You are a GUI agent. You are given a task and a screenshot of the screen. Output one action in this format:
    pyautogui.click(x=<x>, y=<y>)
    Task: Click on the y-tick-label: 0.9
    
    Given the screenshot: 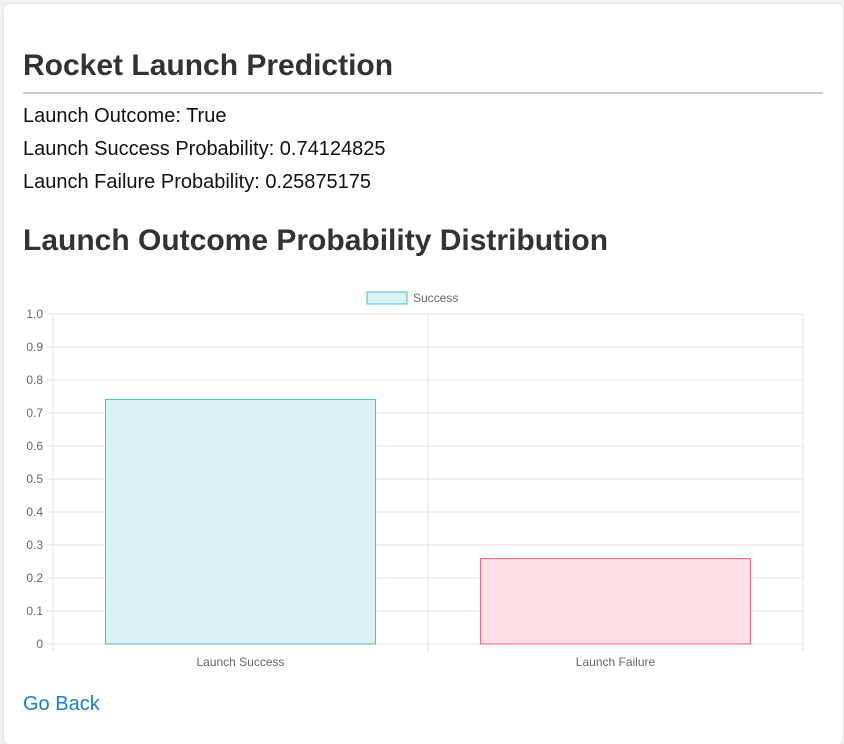 What is the action you would take?
    pyautogui.click(x=34, y=347)
    